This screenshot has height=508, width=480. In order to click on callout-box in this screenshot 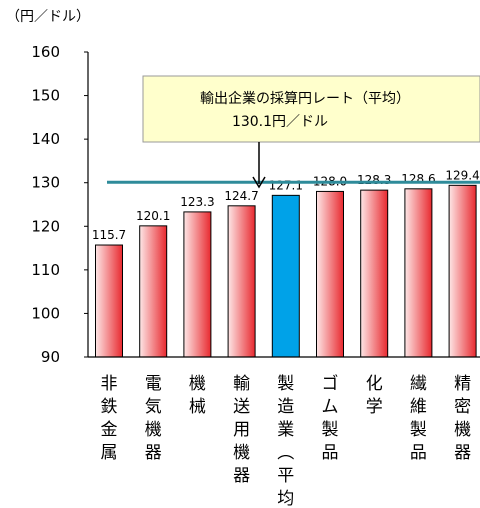, I will do `click(311, 109)`.